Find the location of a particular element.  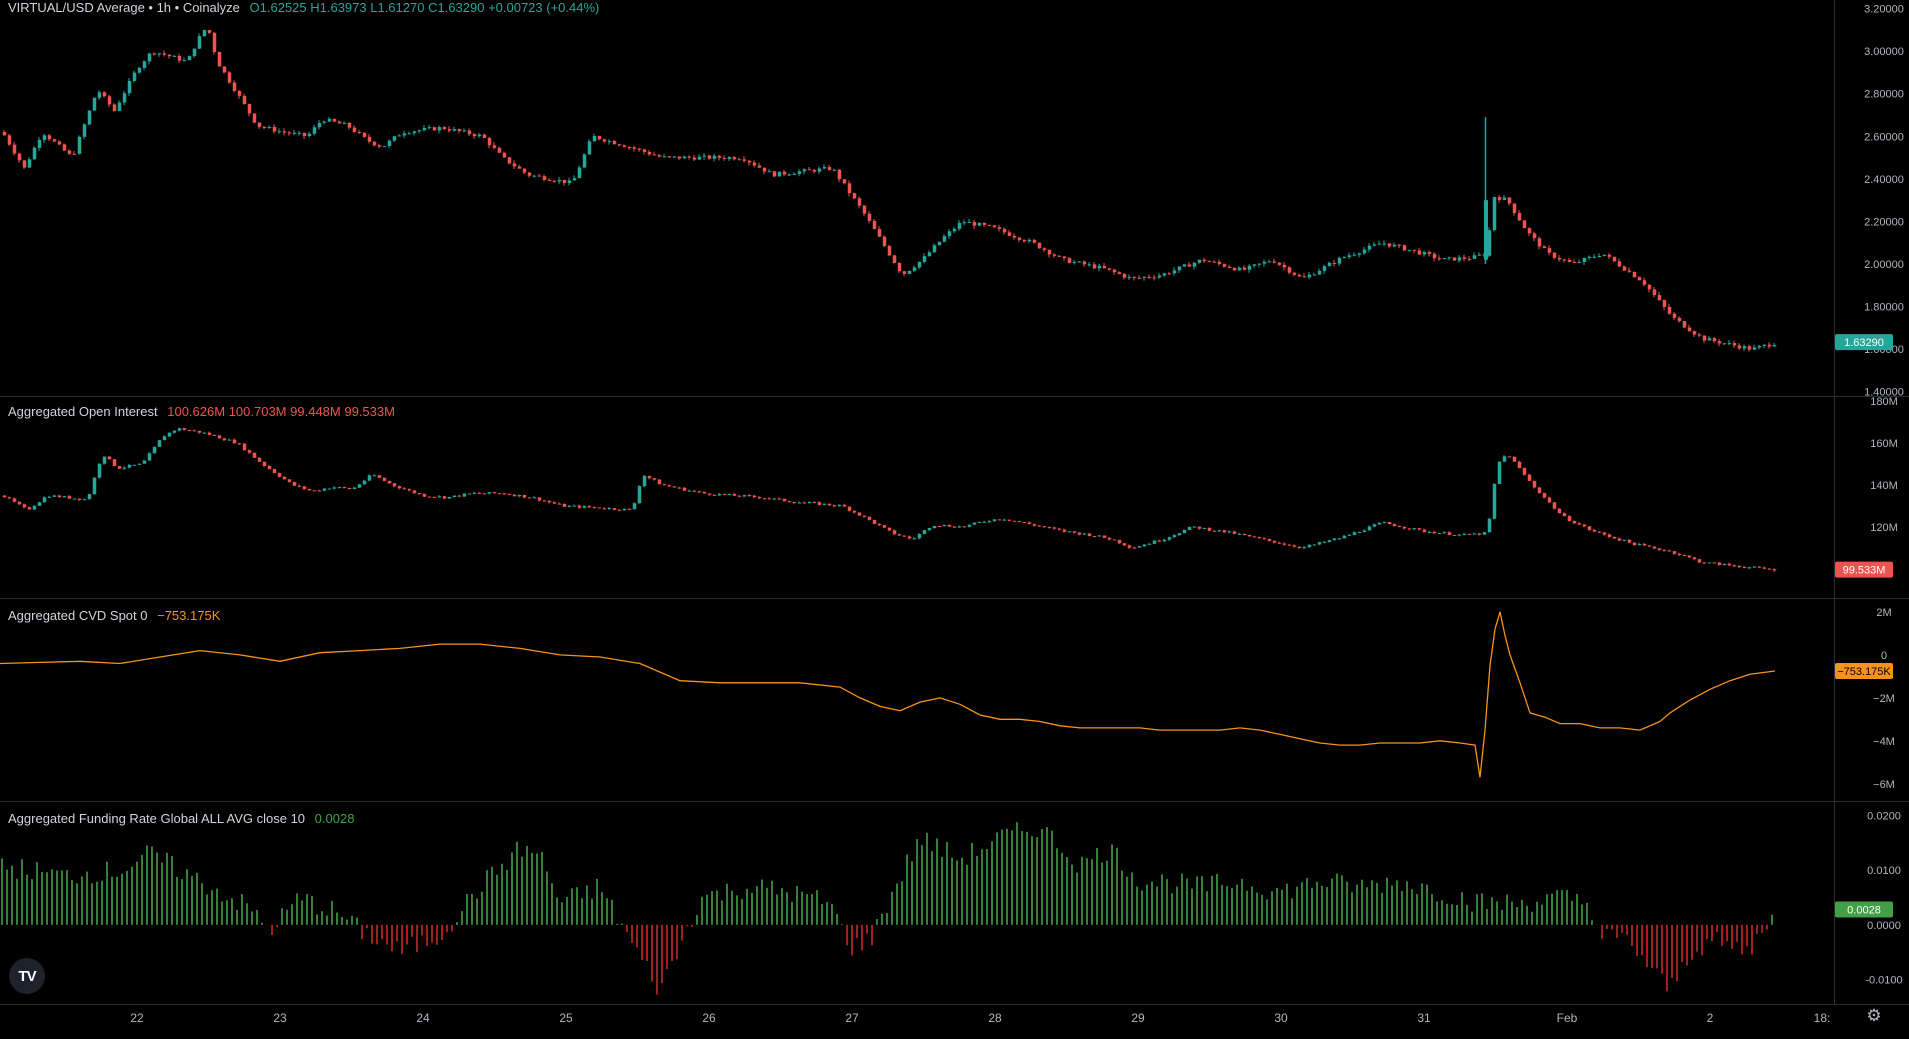

gear-icon: ⚙ is located at coordinates (1874, 1015).